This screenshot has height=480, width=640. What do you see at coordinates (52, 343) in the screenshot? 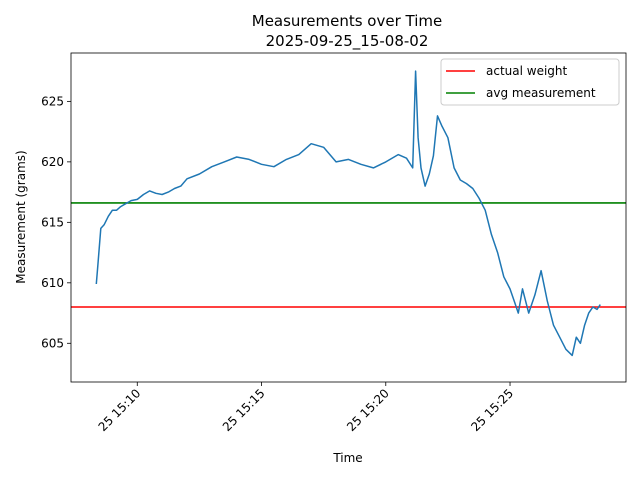
I see `y-tick-label: 605` at bounding box center [52, 343].